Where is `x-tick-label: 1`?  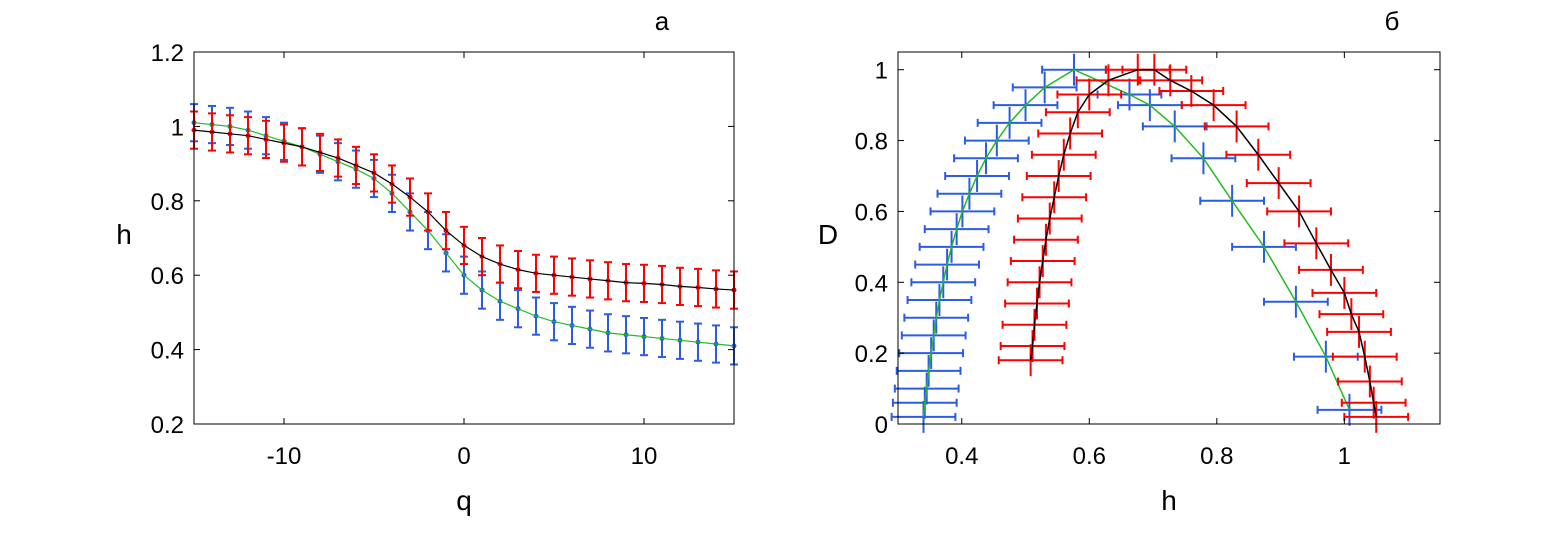
x-tick-label: 1 is located at coordinates (1344, 456).